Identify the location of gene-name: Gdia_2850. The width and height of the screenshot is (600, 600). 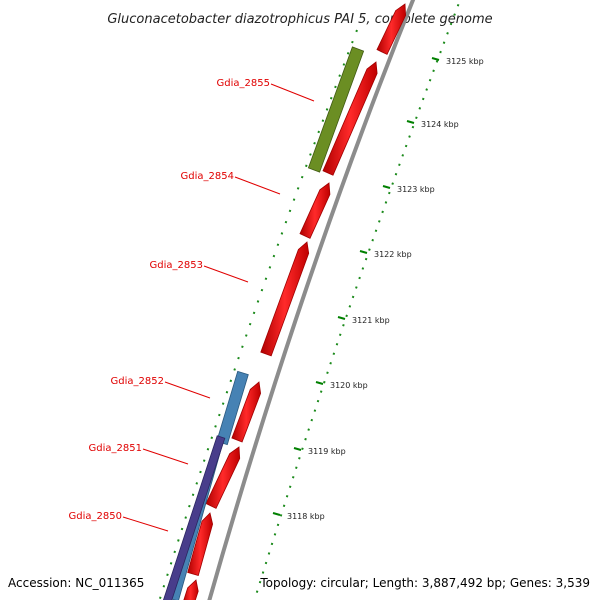
(95, 516).